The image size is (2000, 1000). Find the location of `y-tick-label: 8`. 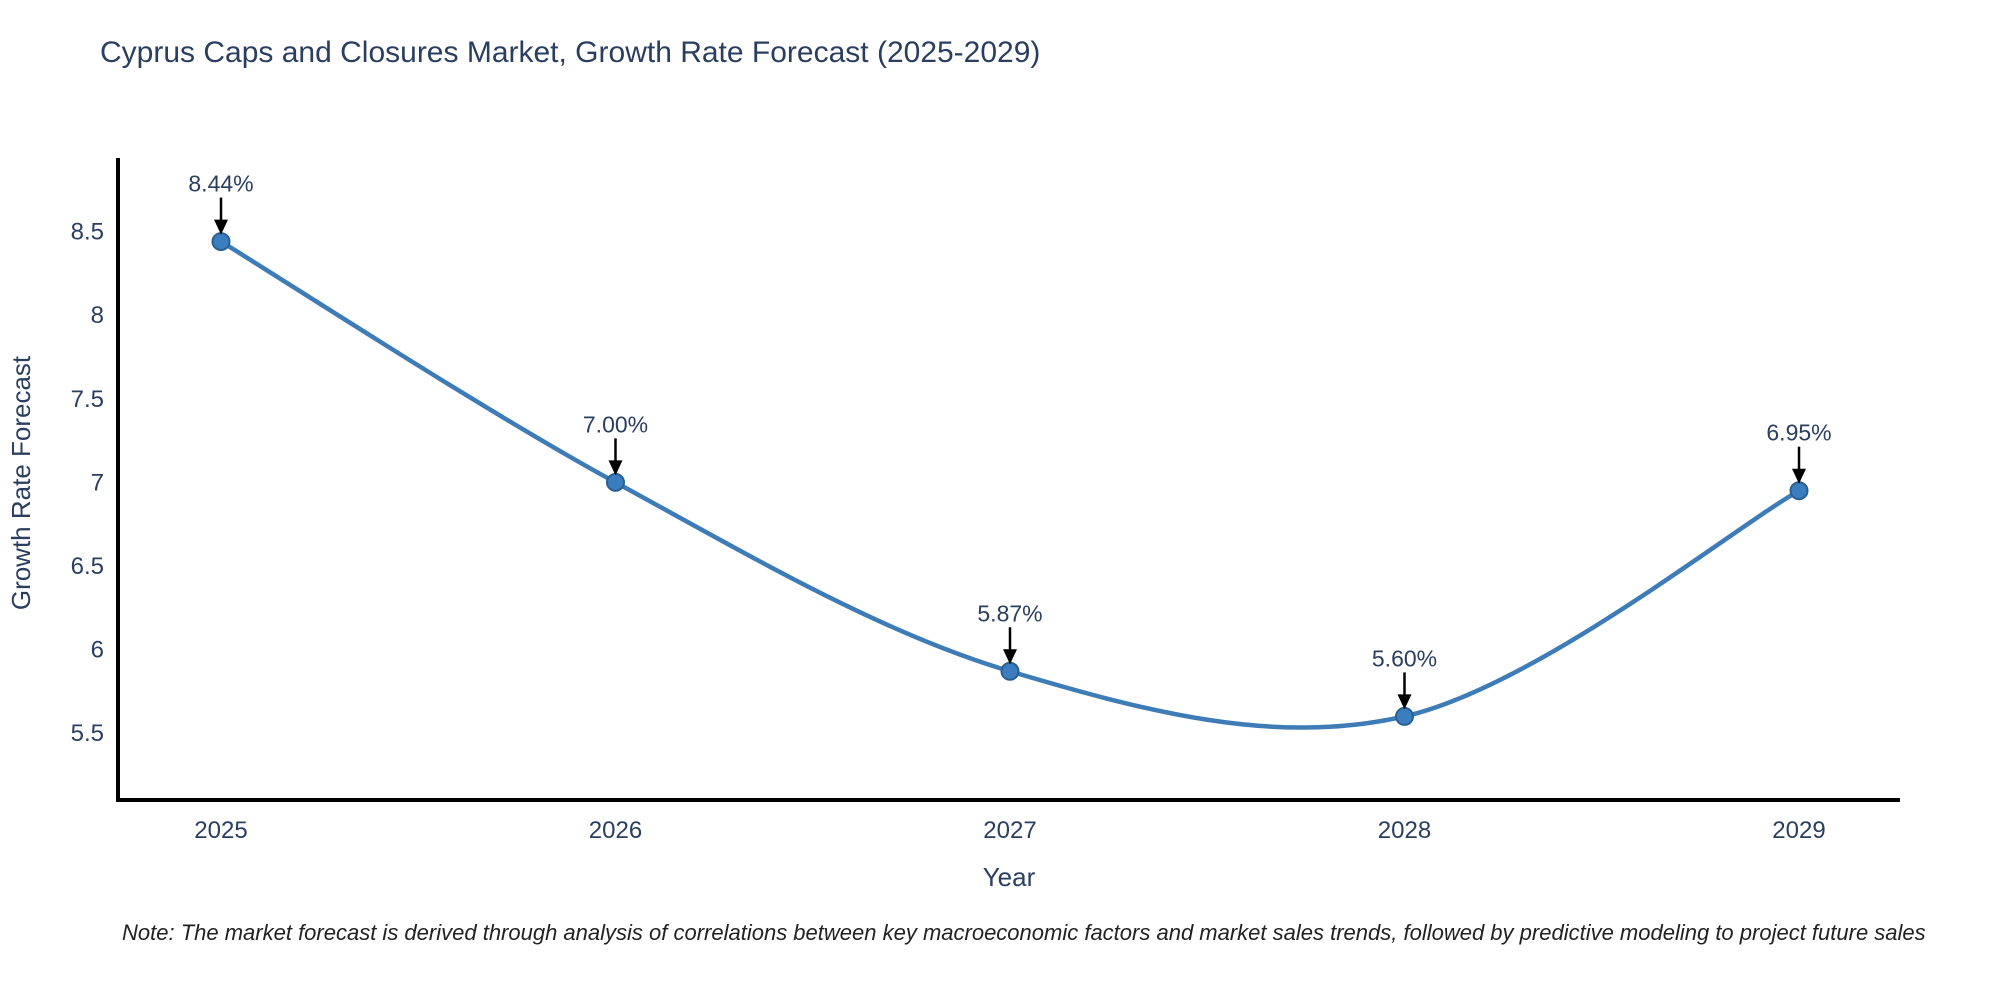

y-tick-label: 8 is located at coordinates (97, 315).